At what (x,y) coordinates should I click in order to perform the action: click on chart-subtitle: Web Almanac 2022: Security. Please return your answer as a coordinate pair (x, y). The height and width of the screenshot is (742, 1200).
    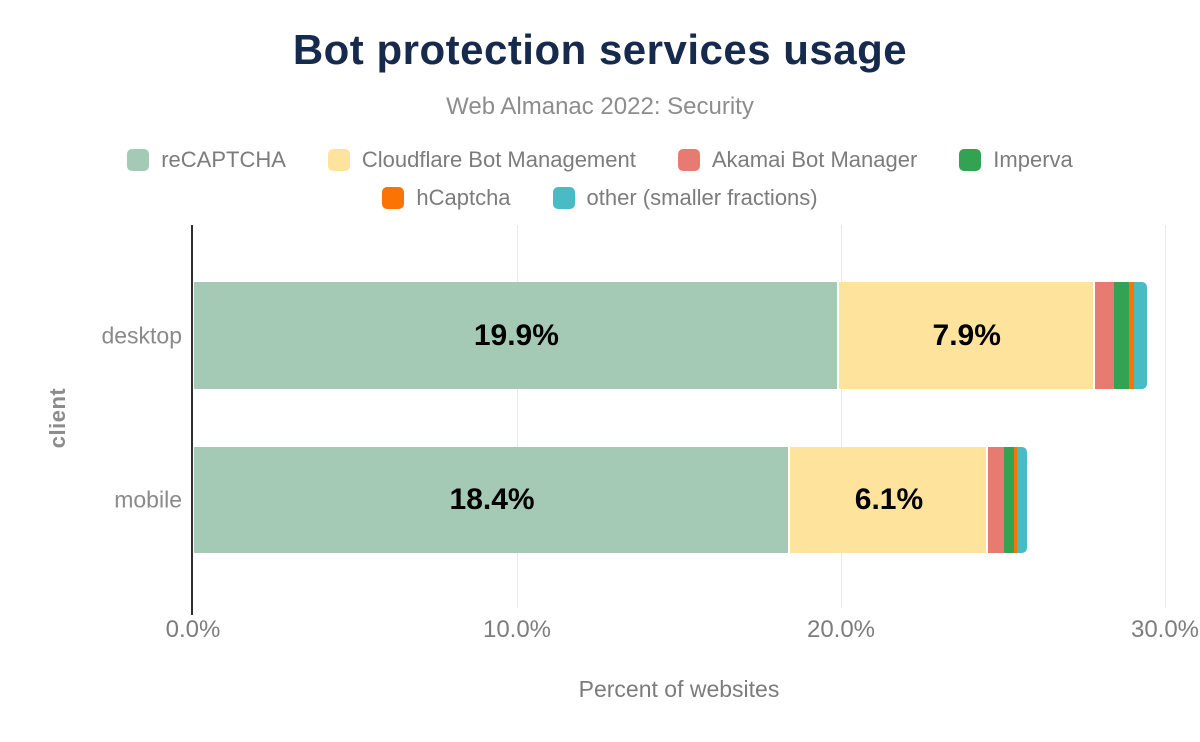
    Looking at the image, I should click on (600, 106).